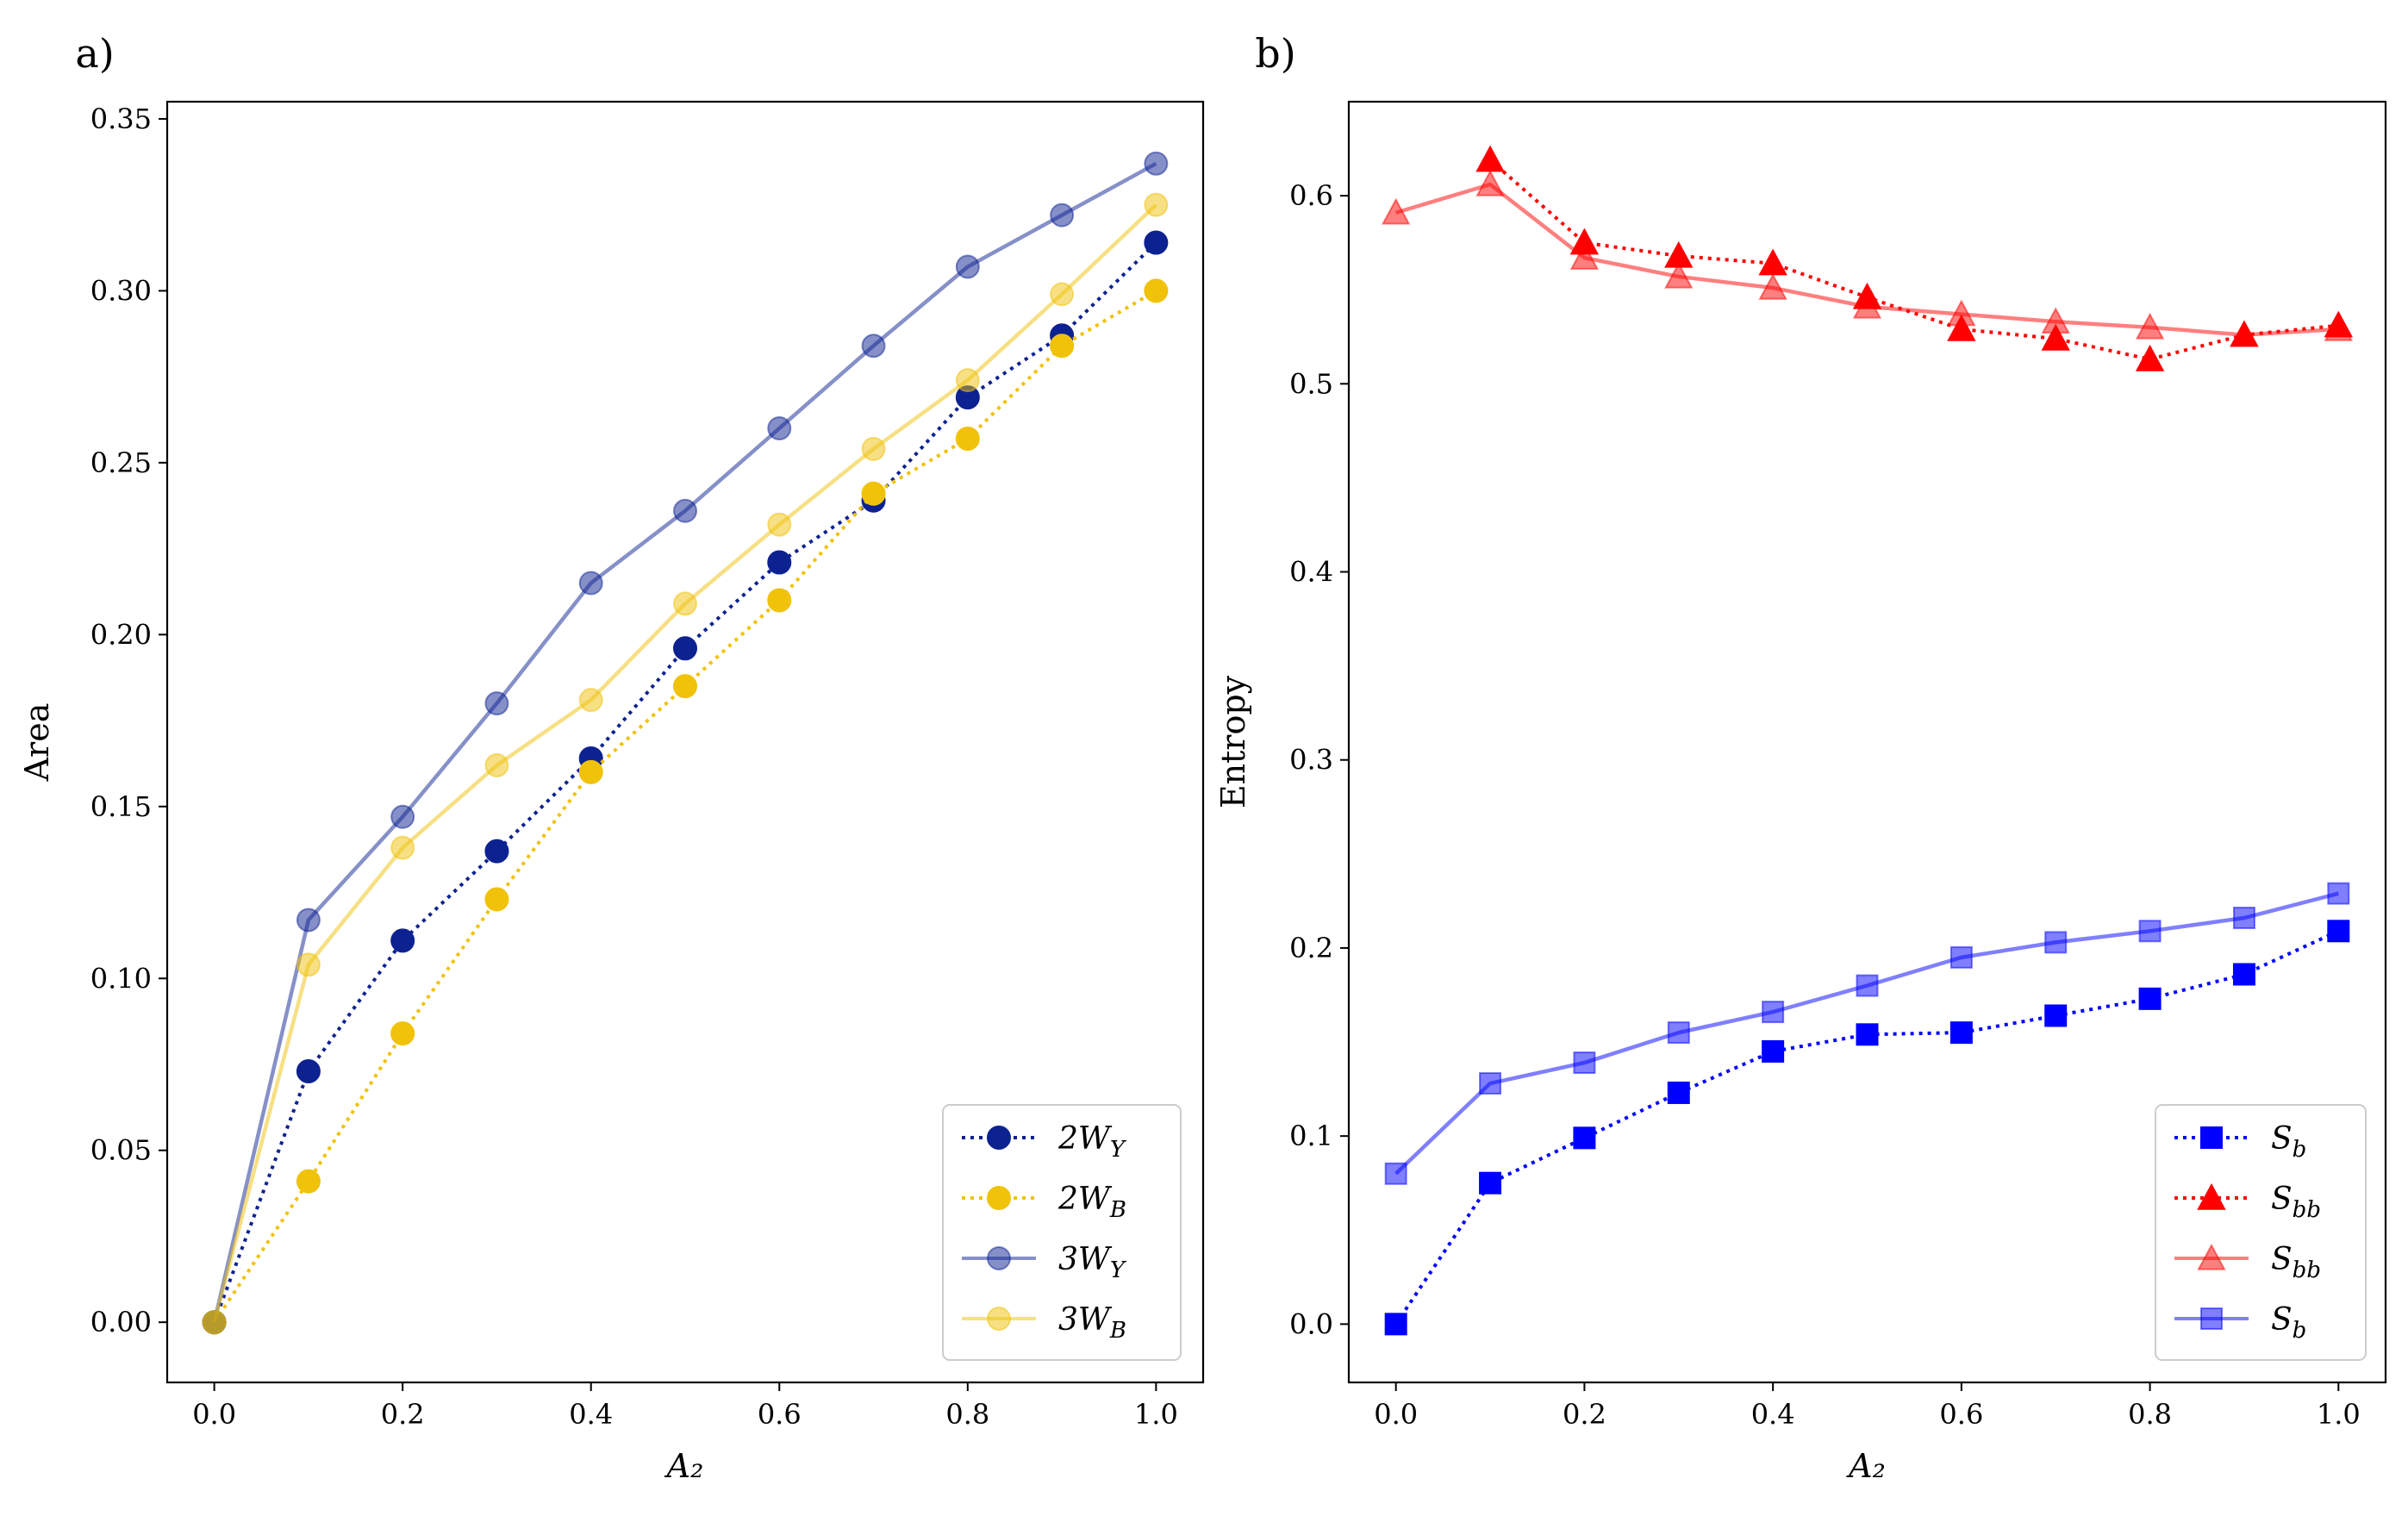 This screenshot has height=1516, width=2408. I want to click on y-tick-label: 0.1, so click(1311, 1136).